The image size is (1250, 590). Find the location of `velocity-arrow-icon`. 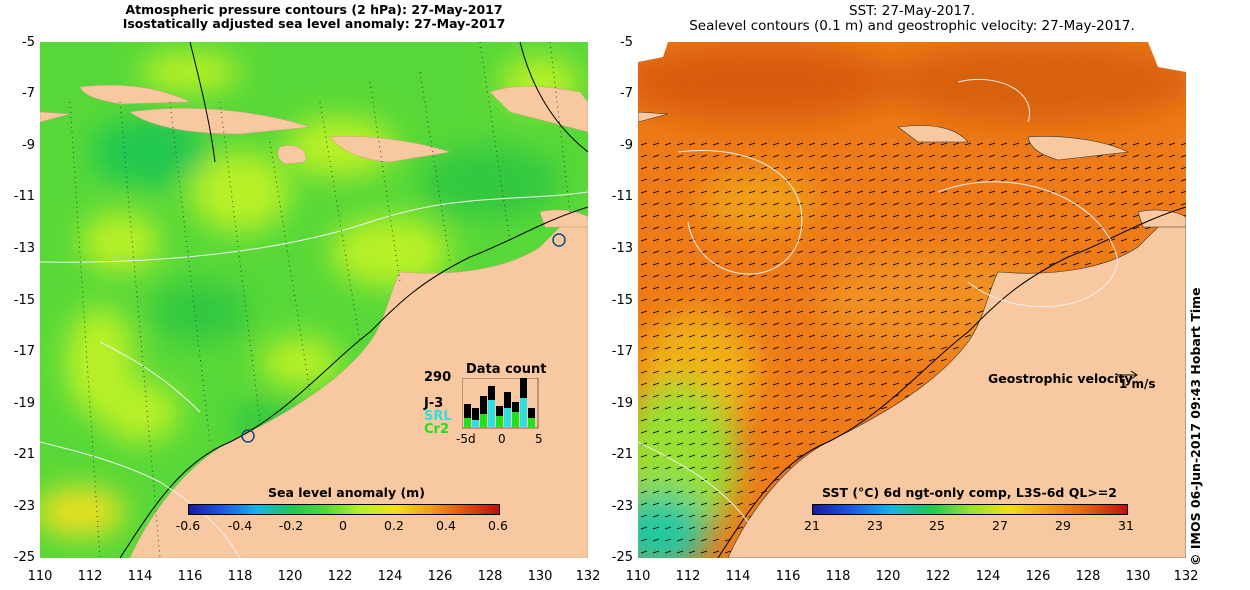

velocity-arrow-icon is located at coordinates (1127, 375).